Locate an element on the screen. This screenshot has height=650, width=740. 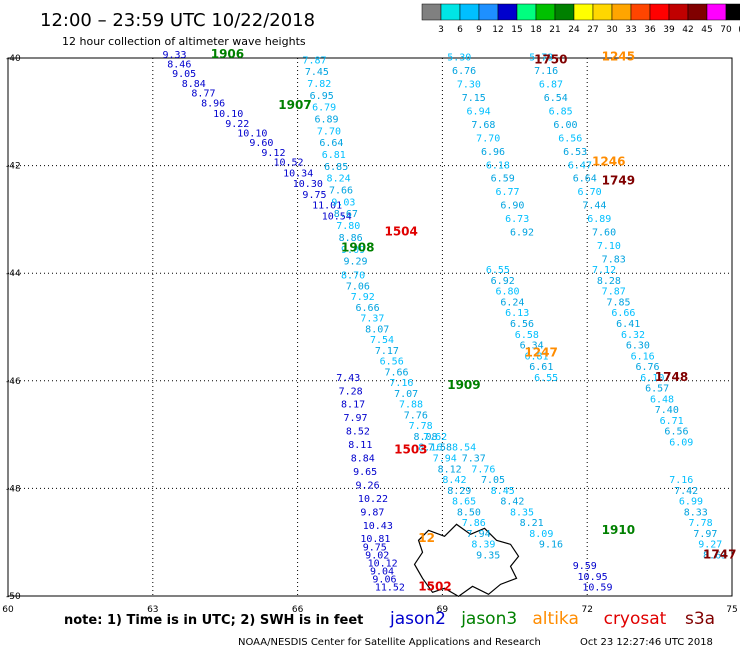
swh-value-label: 7.68 is located at coordinates (483, 125).